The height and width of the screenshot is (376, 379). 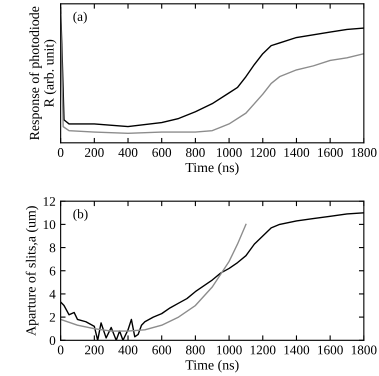 What do you see at coordinates (53, 317) in the screenshot?
I see `y-tick-label: 2` at bounding box center [53, 317].